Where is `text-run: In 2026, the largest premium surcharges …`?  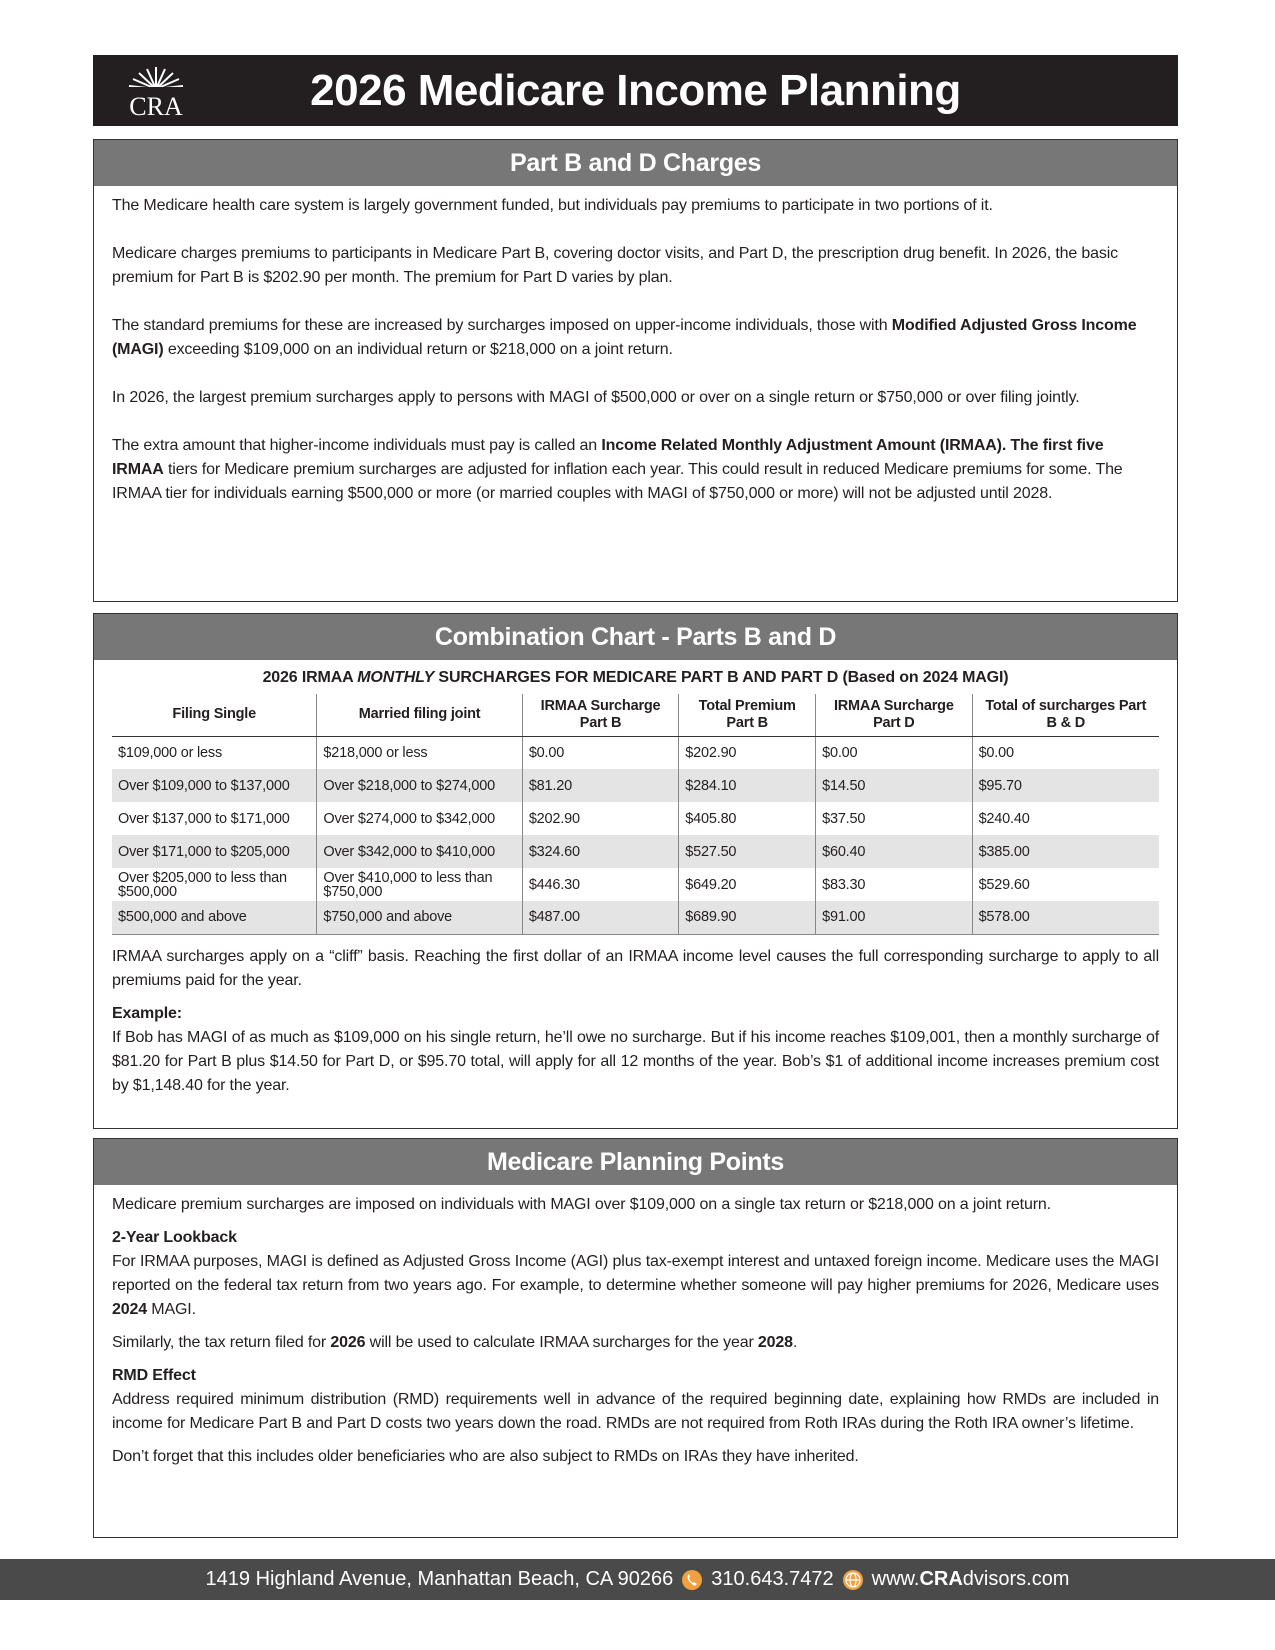
text-run: In 2026, the largest premium surcharges … is located at coordinates (596, 397).